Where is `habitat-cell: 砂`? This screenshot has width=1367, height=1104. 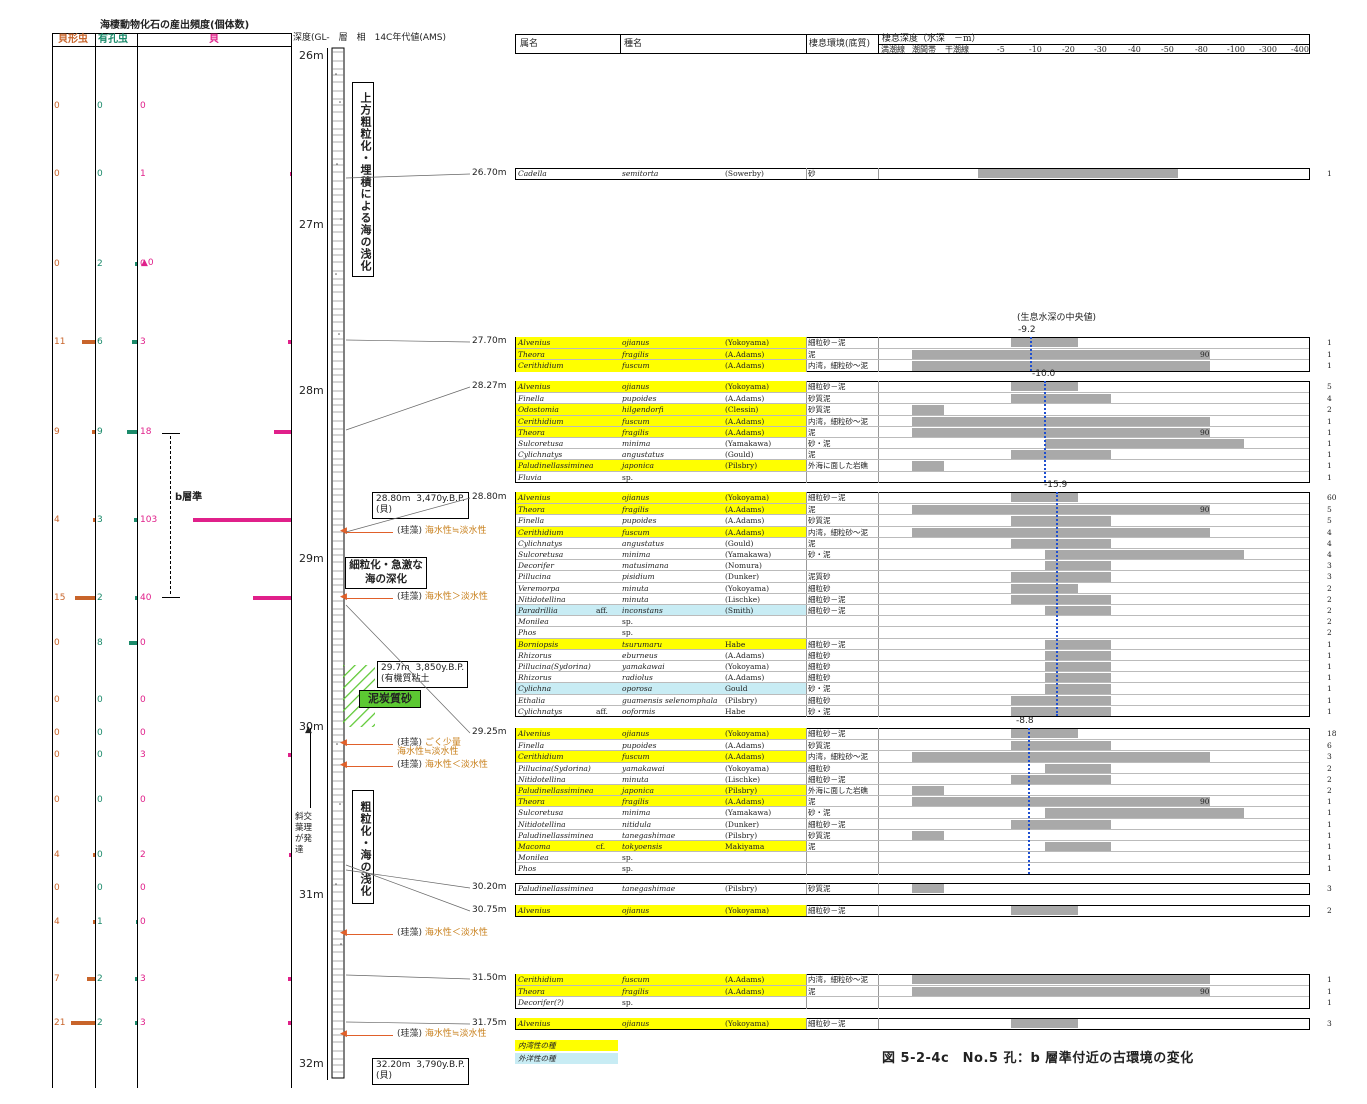 habitat-cell: 砂 is located at coordinates (812, 173).